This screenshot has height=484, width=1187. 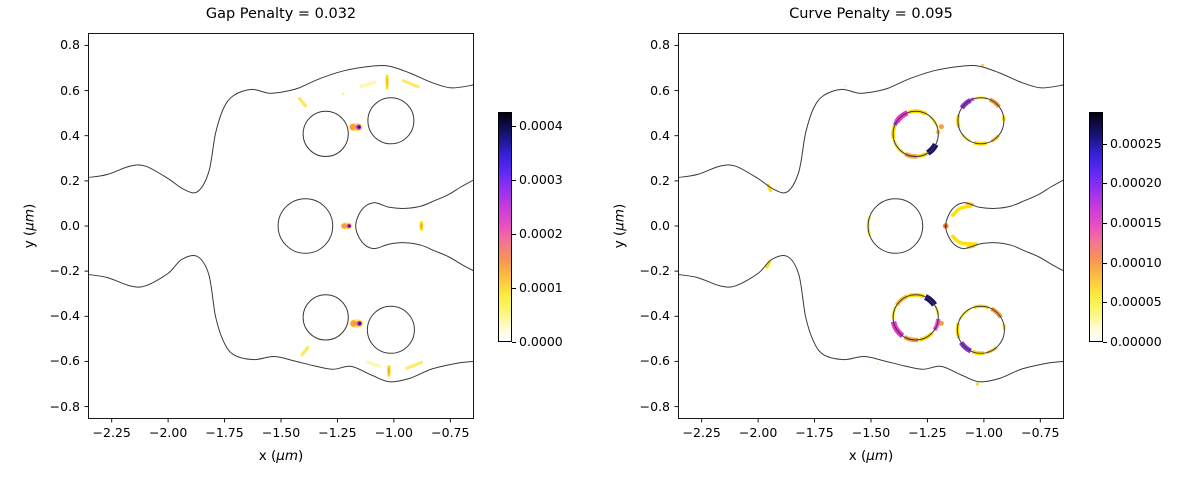 I want to click on colorbar-tick-label: 0.0004, so click(x=541, y=125).